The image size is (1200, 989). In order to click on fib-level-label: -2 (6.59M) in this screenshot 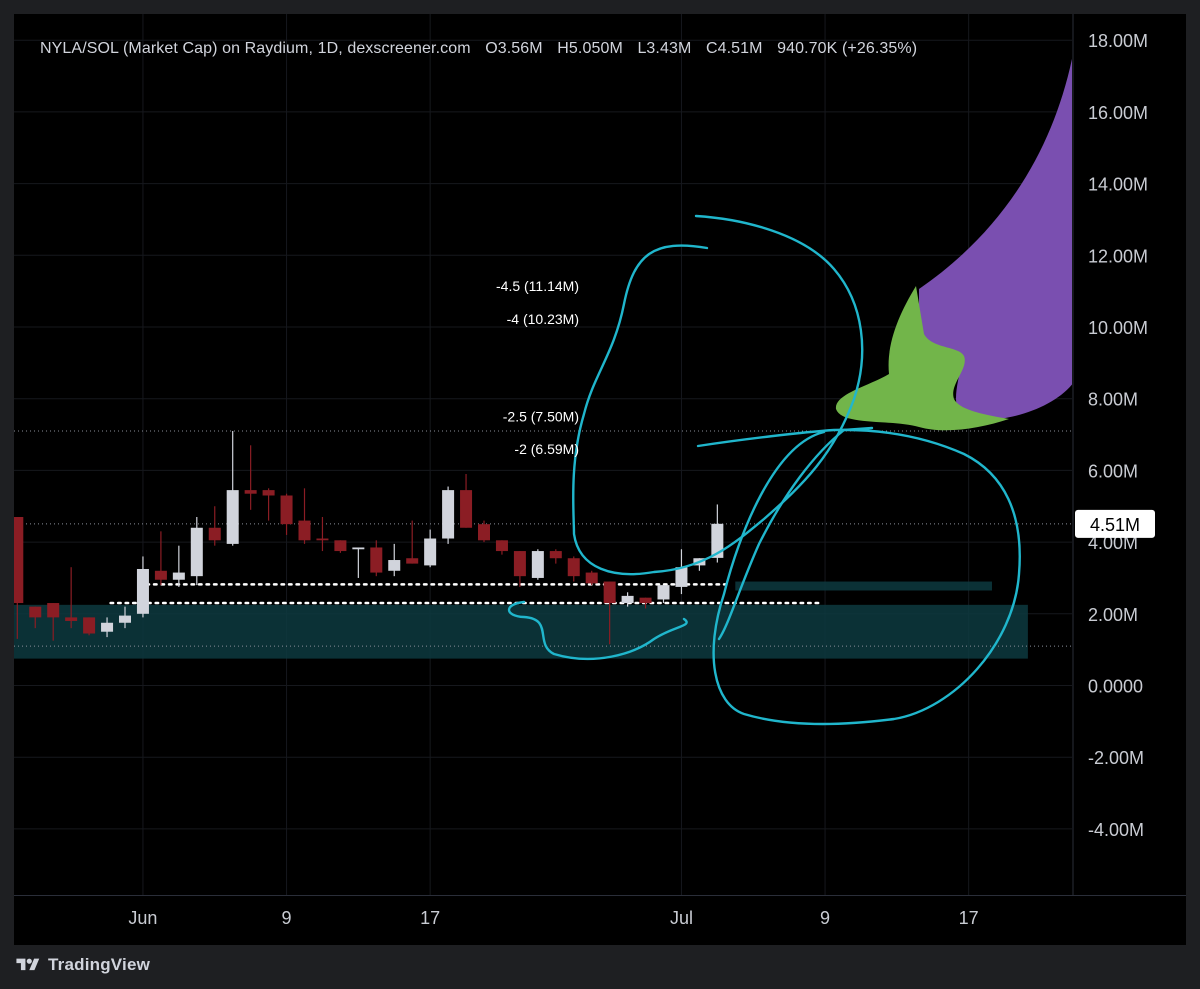, I will do `click(546, 449)`.